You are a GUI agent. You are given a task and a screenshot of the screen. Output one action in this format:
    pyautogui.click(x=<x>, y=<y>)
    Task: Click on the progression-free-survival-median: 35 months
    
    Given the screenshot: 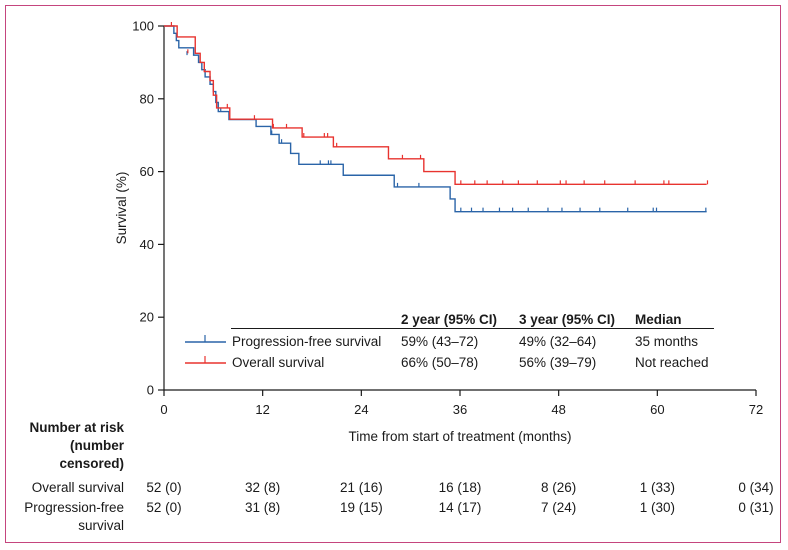 What is the action you would take?
    pyautogui.click(x=666, y=341)
    